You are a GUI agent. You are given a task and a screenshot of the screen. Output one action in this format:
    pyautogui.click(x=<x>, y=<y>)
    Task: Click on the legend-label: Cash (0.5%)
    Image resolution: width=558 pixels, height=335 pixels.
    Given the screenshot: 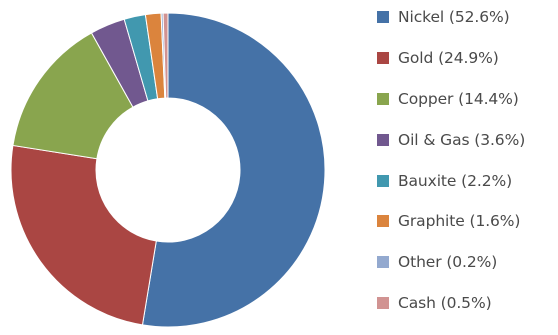 What is the action you would take?
    pyautogui.click(x=445, y=303)
    